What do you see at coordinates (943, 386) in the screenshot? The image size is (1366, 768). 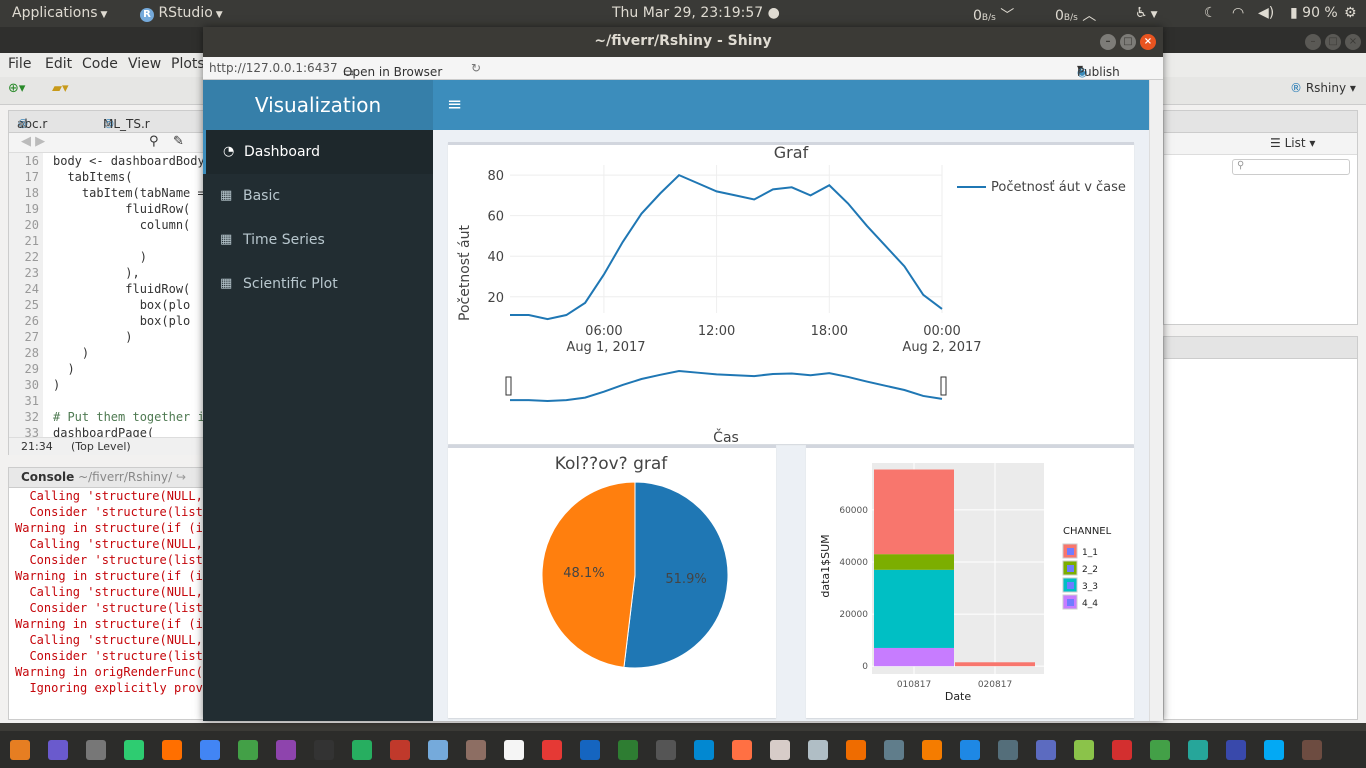 I see `range-slider-handle-right` at bounding box center [943, 386].